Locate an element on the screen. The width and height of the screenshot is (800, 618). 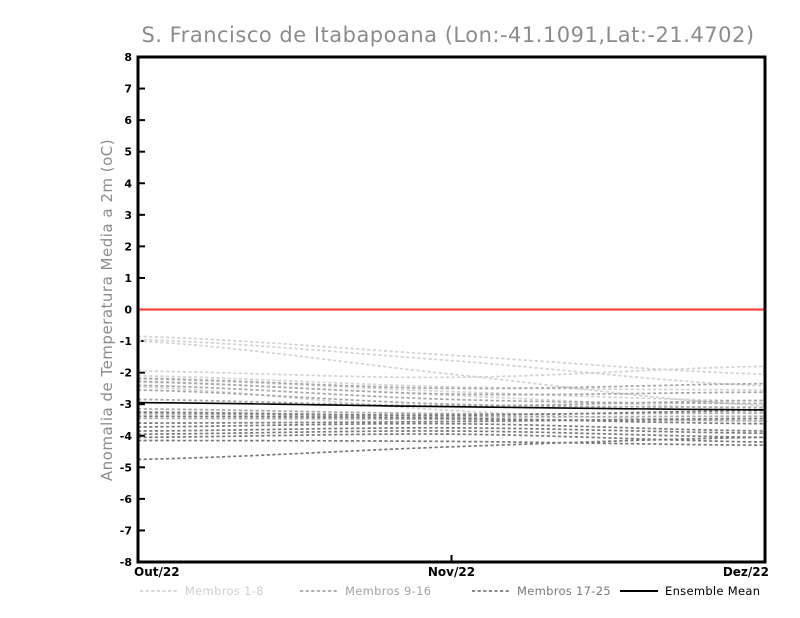
y-tick-label: 5 is located at coordinates (128, 152).